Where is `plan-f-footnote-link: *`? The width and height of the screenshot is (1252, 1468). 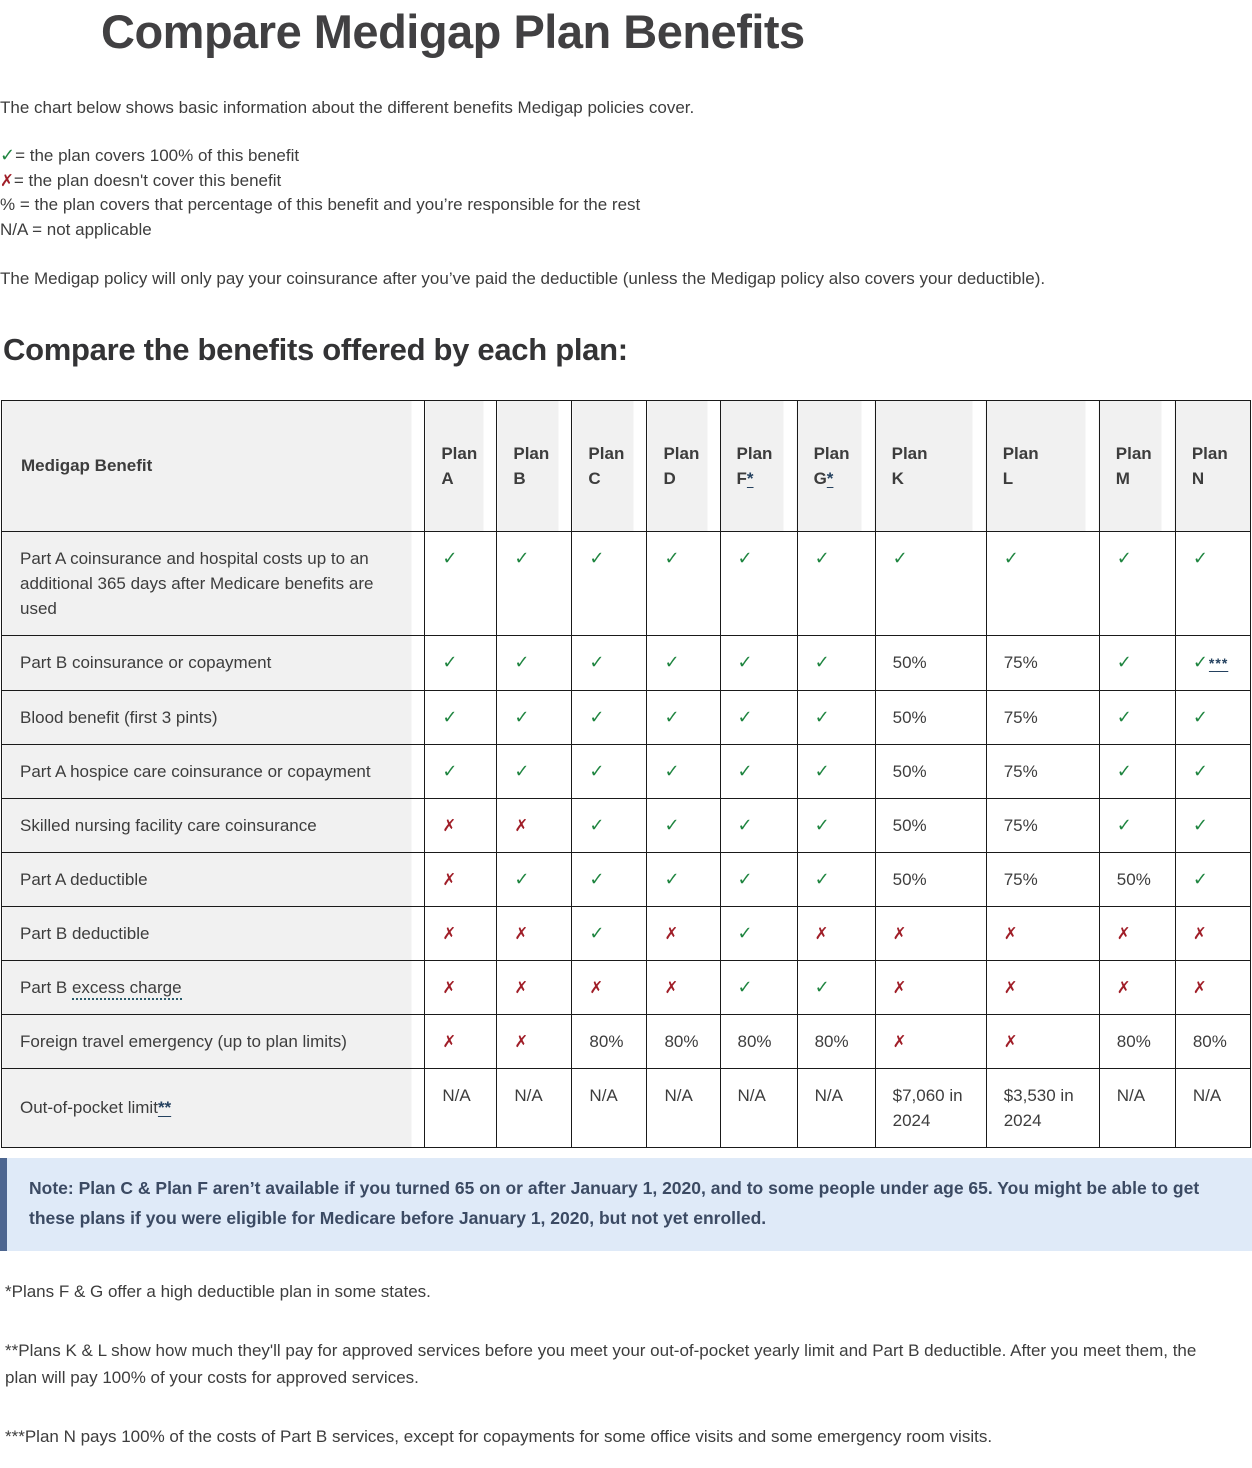 plan-f-footnote-link: * is located at coordinates (750, 478).